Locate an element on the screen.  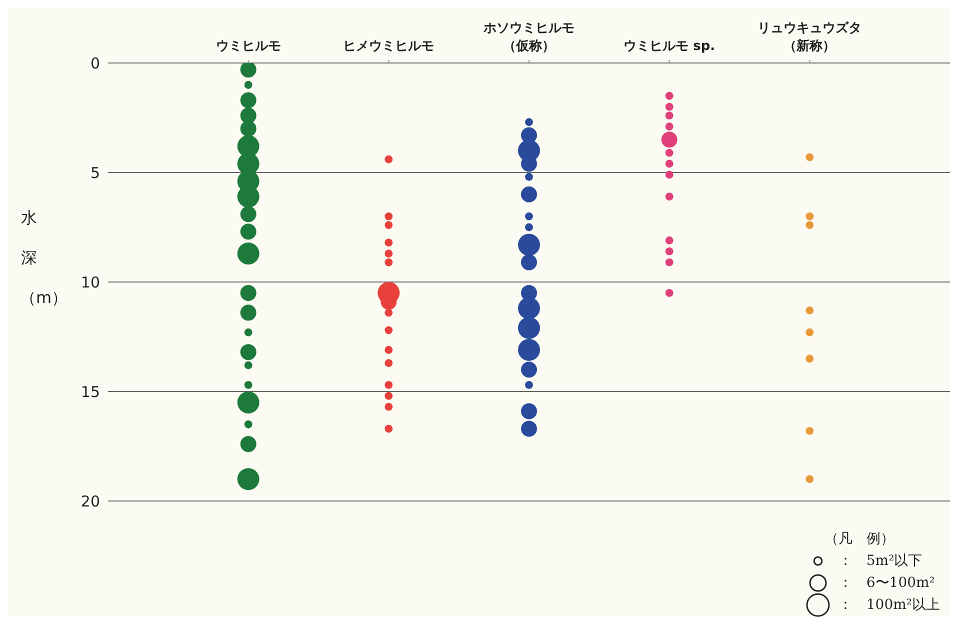
y-tick-label: 15 is located at coordinates (90, 391).